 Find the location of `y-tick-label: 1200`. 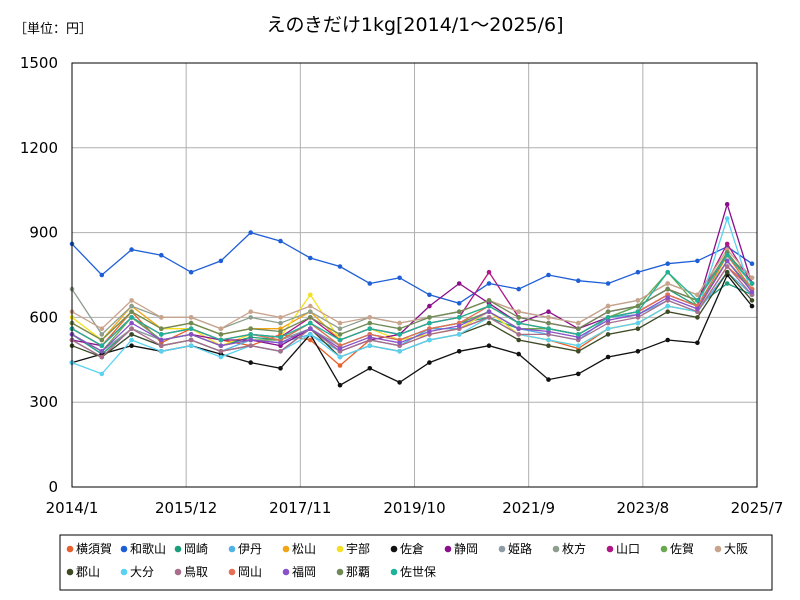

y-tick-label: 1200 is located at coordinates (39, 148).